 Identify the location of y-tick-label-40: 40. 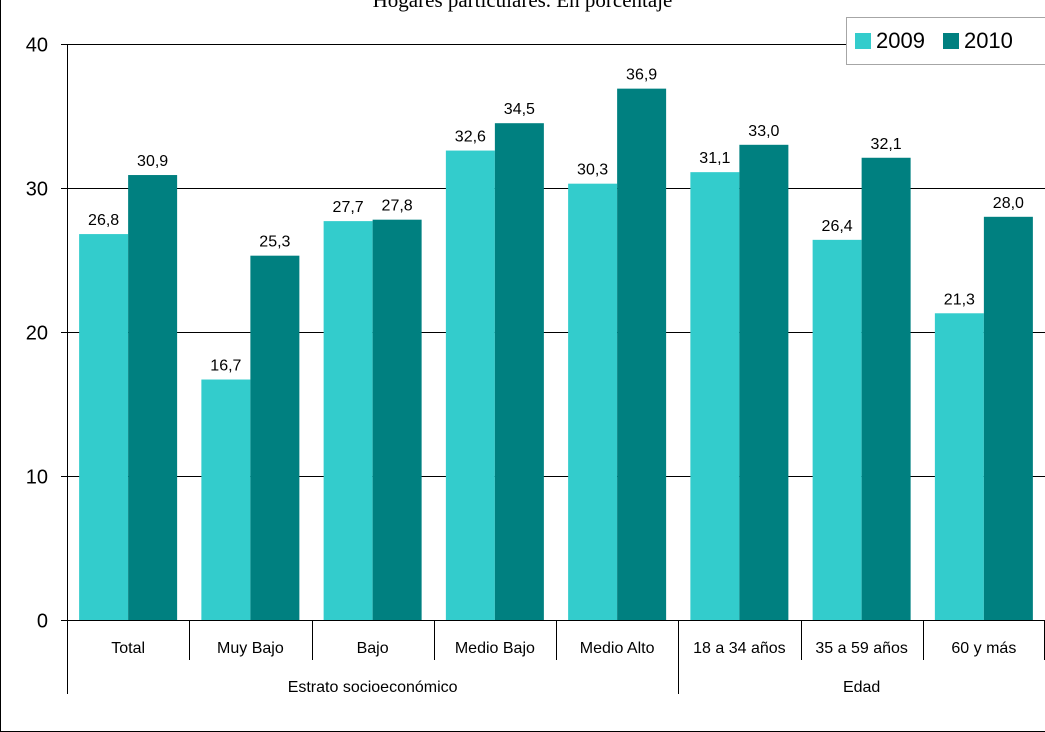
(37, 46).